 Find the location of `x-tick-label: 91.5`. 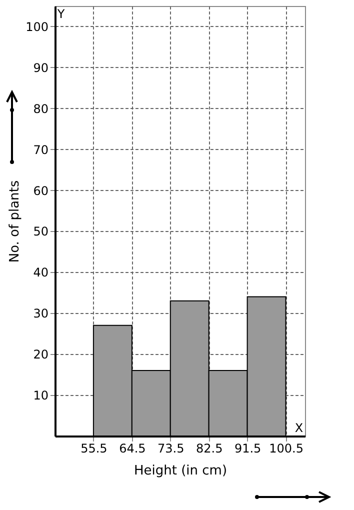

x-tick-label: 91.5 is located at coordinates (248, 449).